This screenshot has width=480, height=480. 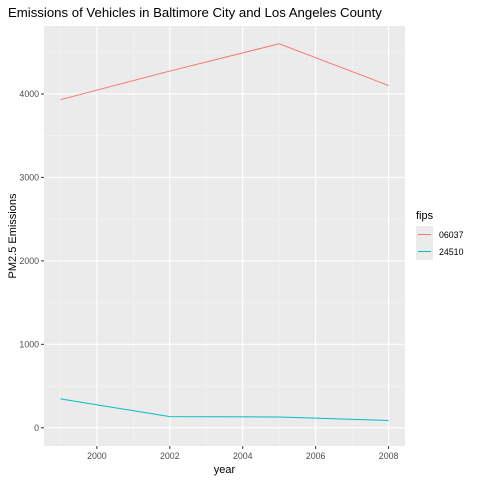 I want to click on x-tick-label: 2006, so click(x=316, y=456).